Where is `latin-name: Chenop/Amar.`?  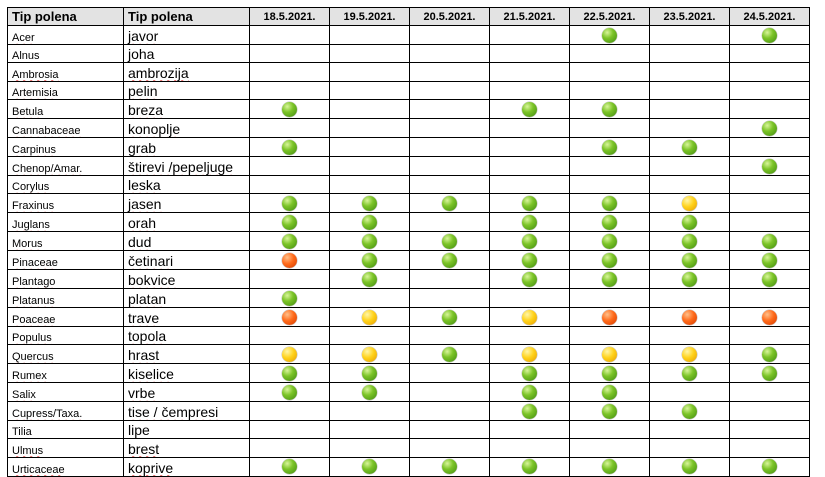 latin-name: Chenop/Amar. is located at coordinates (47, 168).